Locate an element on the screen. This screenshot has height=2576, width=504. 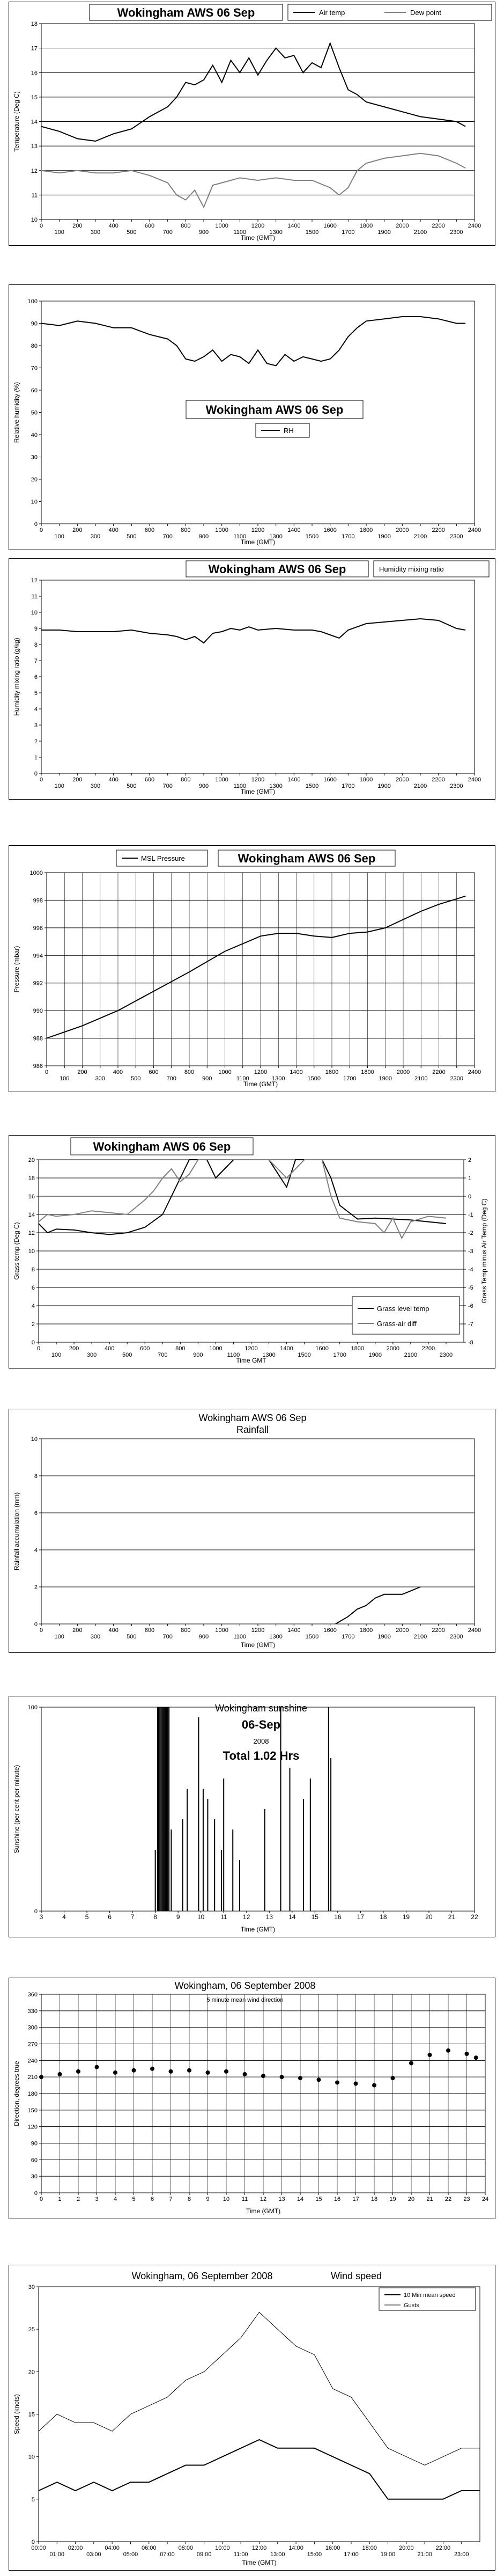
x-tick-label: 21:00 is located at coordinates (424, 2554).